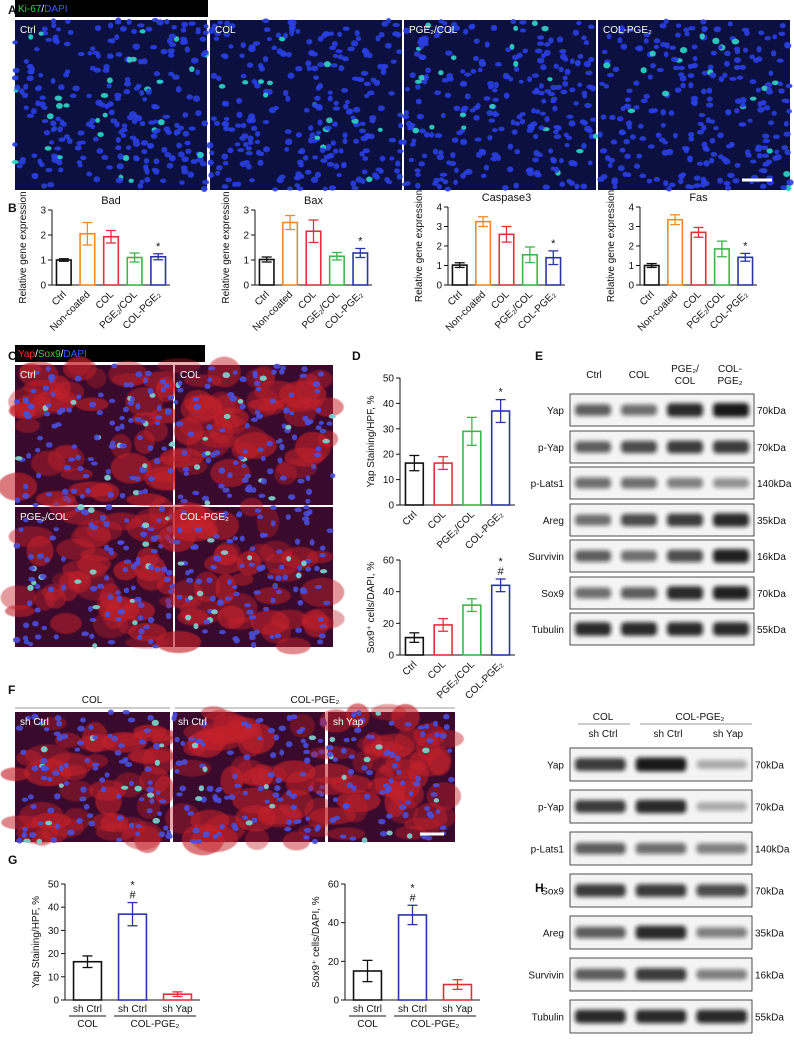  I want to click on image-bg, so click(500, 105).